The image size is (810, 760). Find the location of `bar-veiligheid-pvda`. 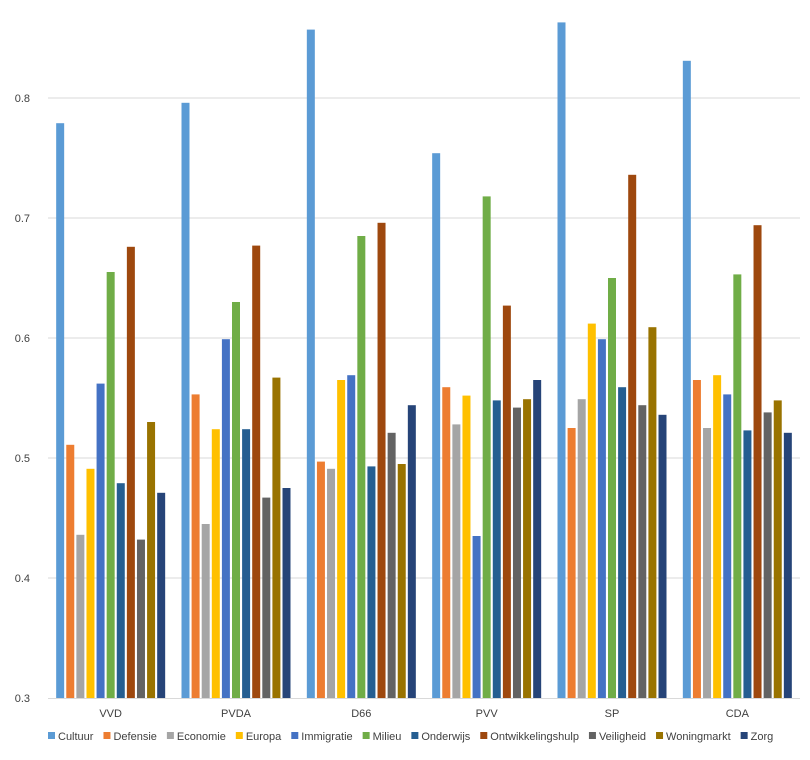

bar-veiligheid-pvda is located at coordinates (266, 597).